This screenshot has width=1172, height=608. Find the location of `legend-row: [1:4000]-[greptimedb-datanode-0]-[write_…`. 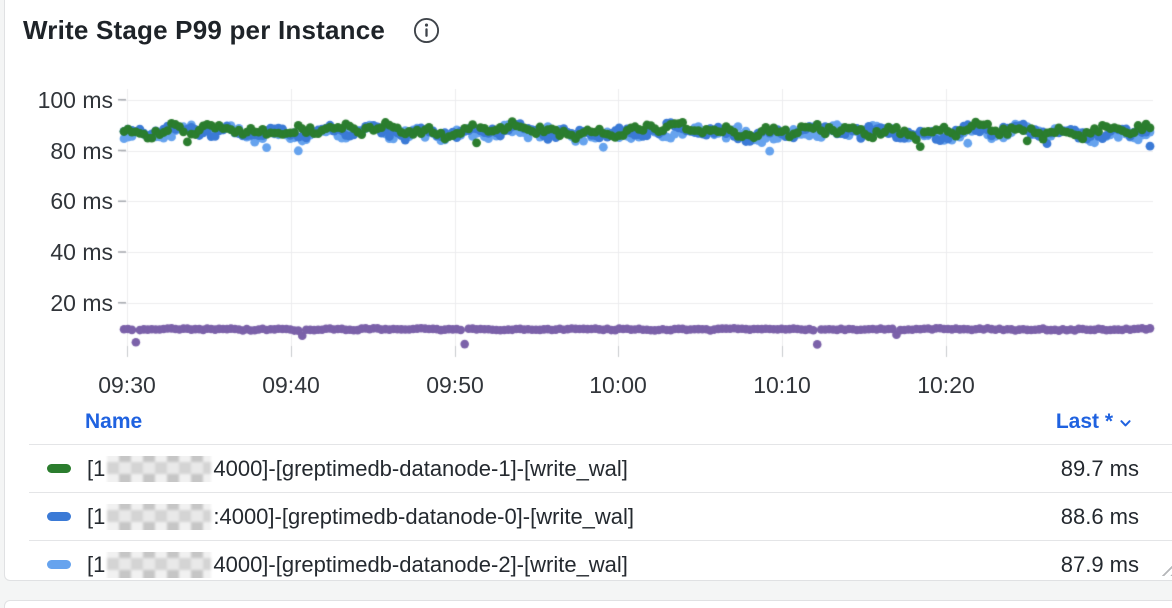

legend-row: [1:4000]-[greptimedb-datanode-0]-[write_… is located at coordinates (600, 516).